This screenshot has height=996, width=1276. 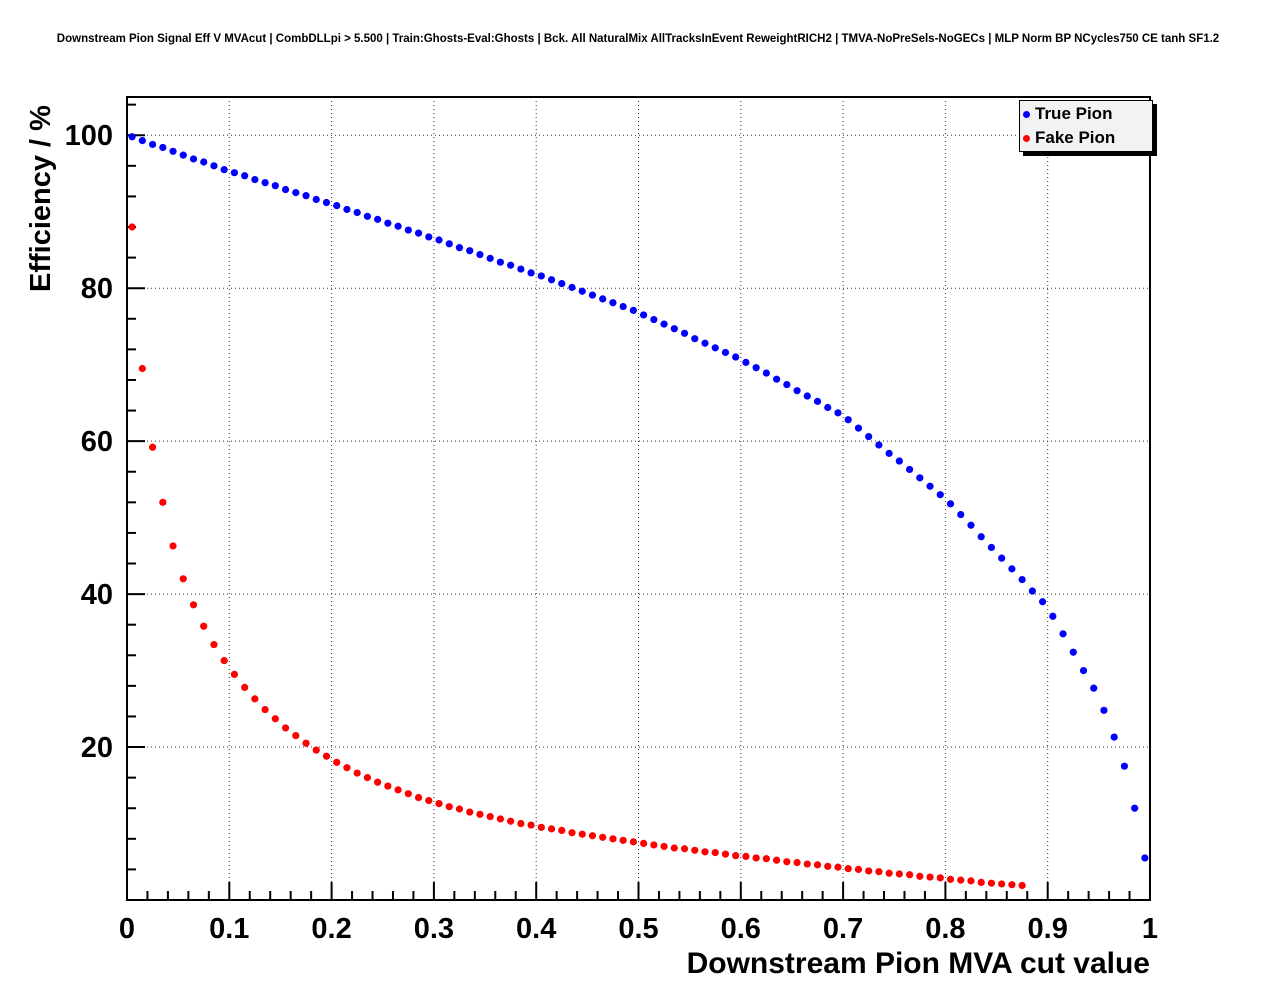 What do you see at coordinates (945, 929) in the screenshot?
I see `x-tick-label: 0.8` at bounding box center [945, 929].